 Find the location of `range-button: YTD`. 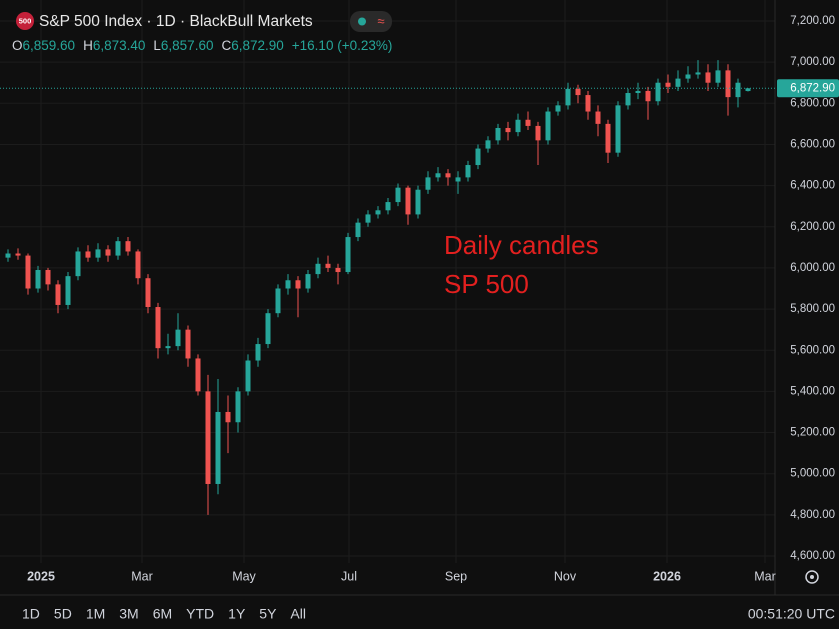

range-button: YTD is located at coordinates (200, 614).